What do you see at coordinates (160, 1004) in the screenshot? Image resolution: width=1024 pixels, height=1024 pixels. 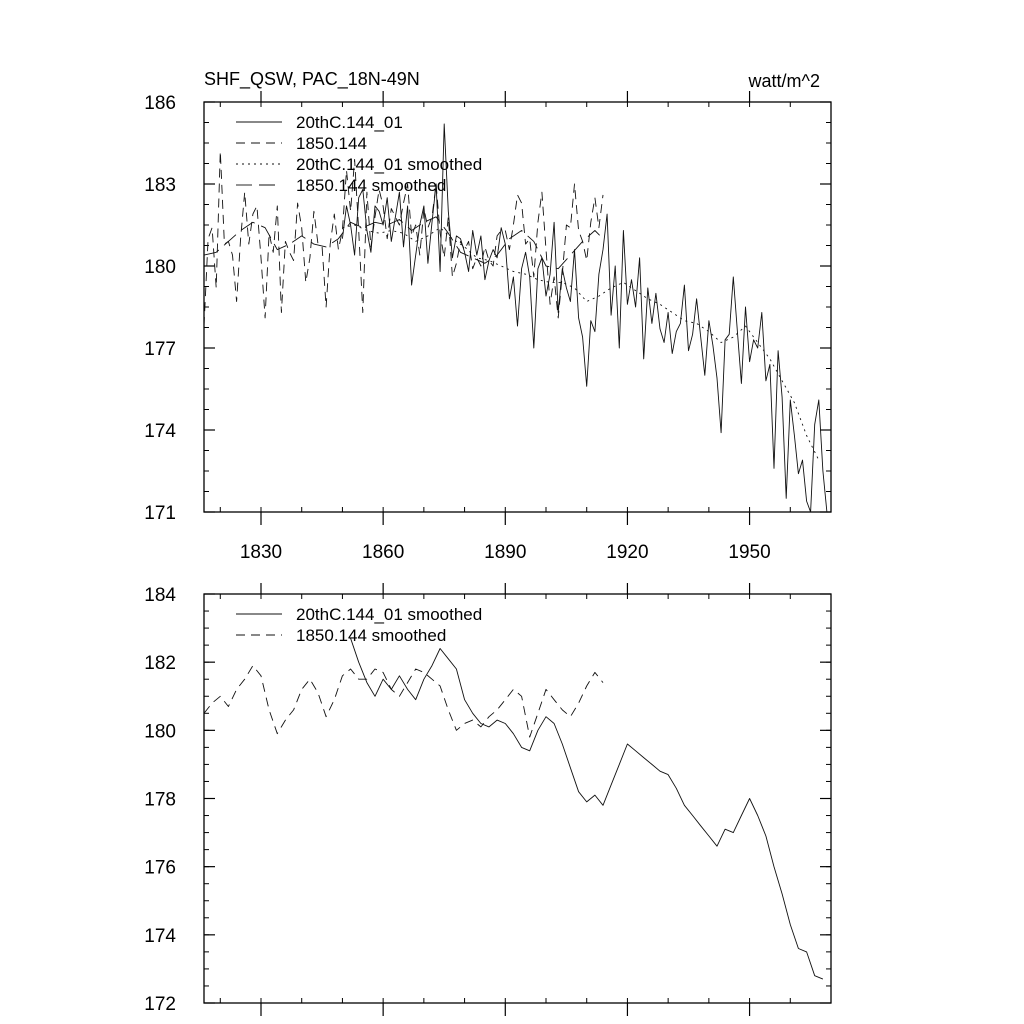 I see `y-tick-label: 172` at bounding box center [160, 1004].